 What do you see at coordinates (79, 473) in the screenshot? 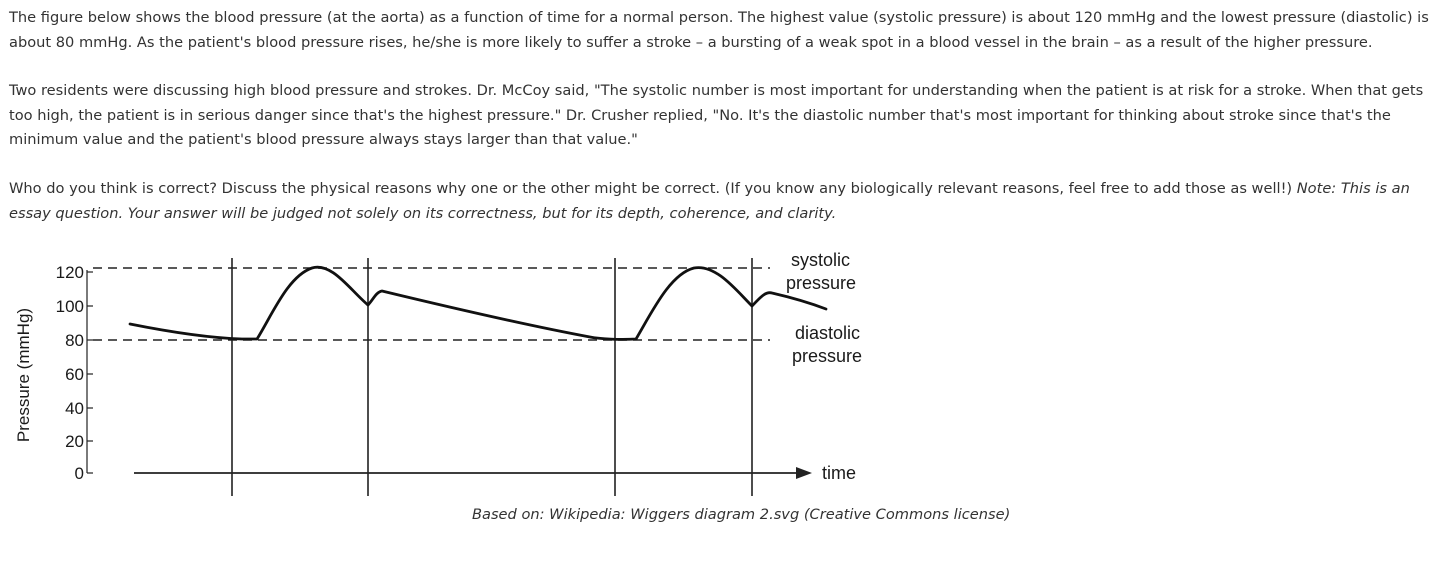
I see `y-tick-label-0: 0` at bounding box center [79, 473].